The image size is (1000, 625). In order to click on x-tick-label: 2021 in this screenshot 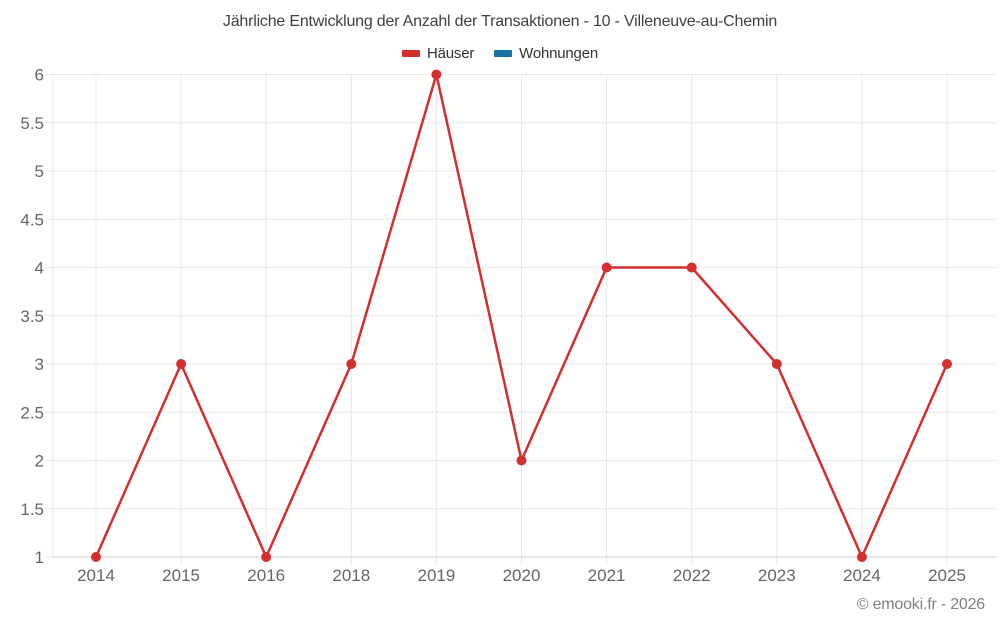, I will do `click(607, 575)`.